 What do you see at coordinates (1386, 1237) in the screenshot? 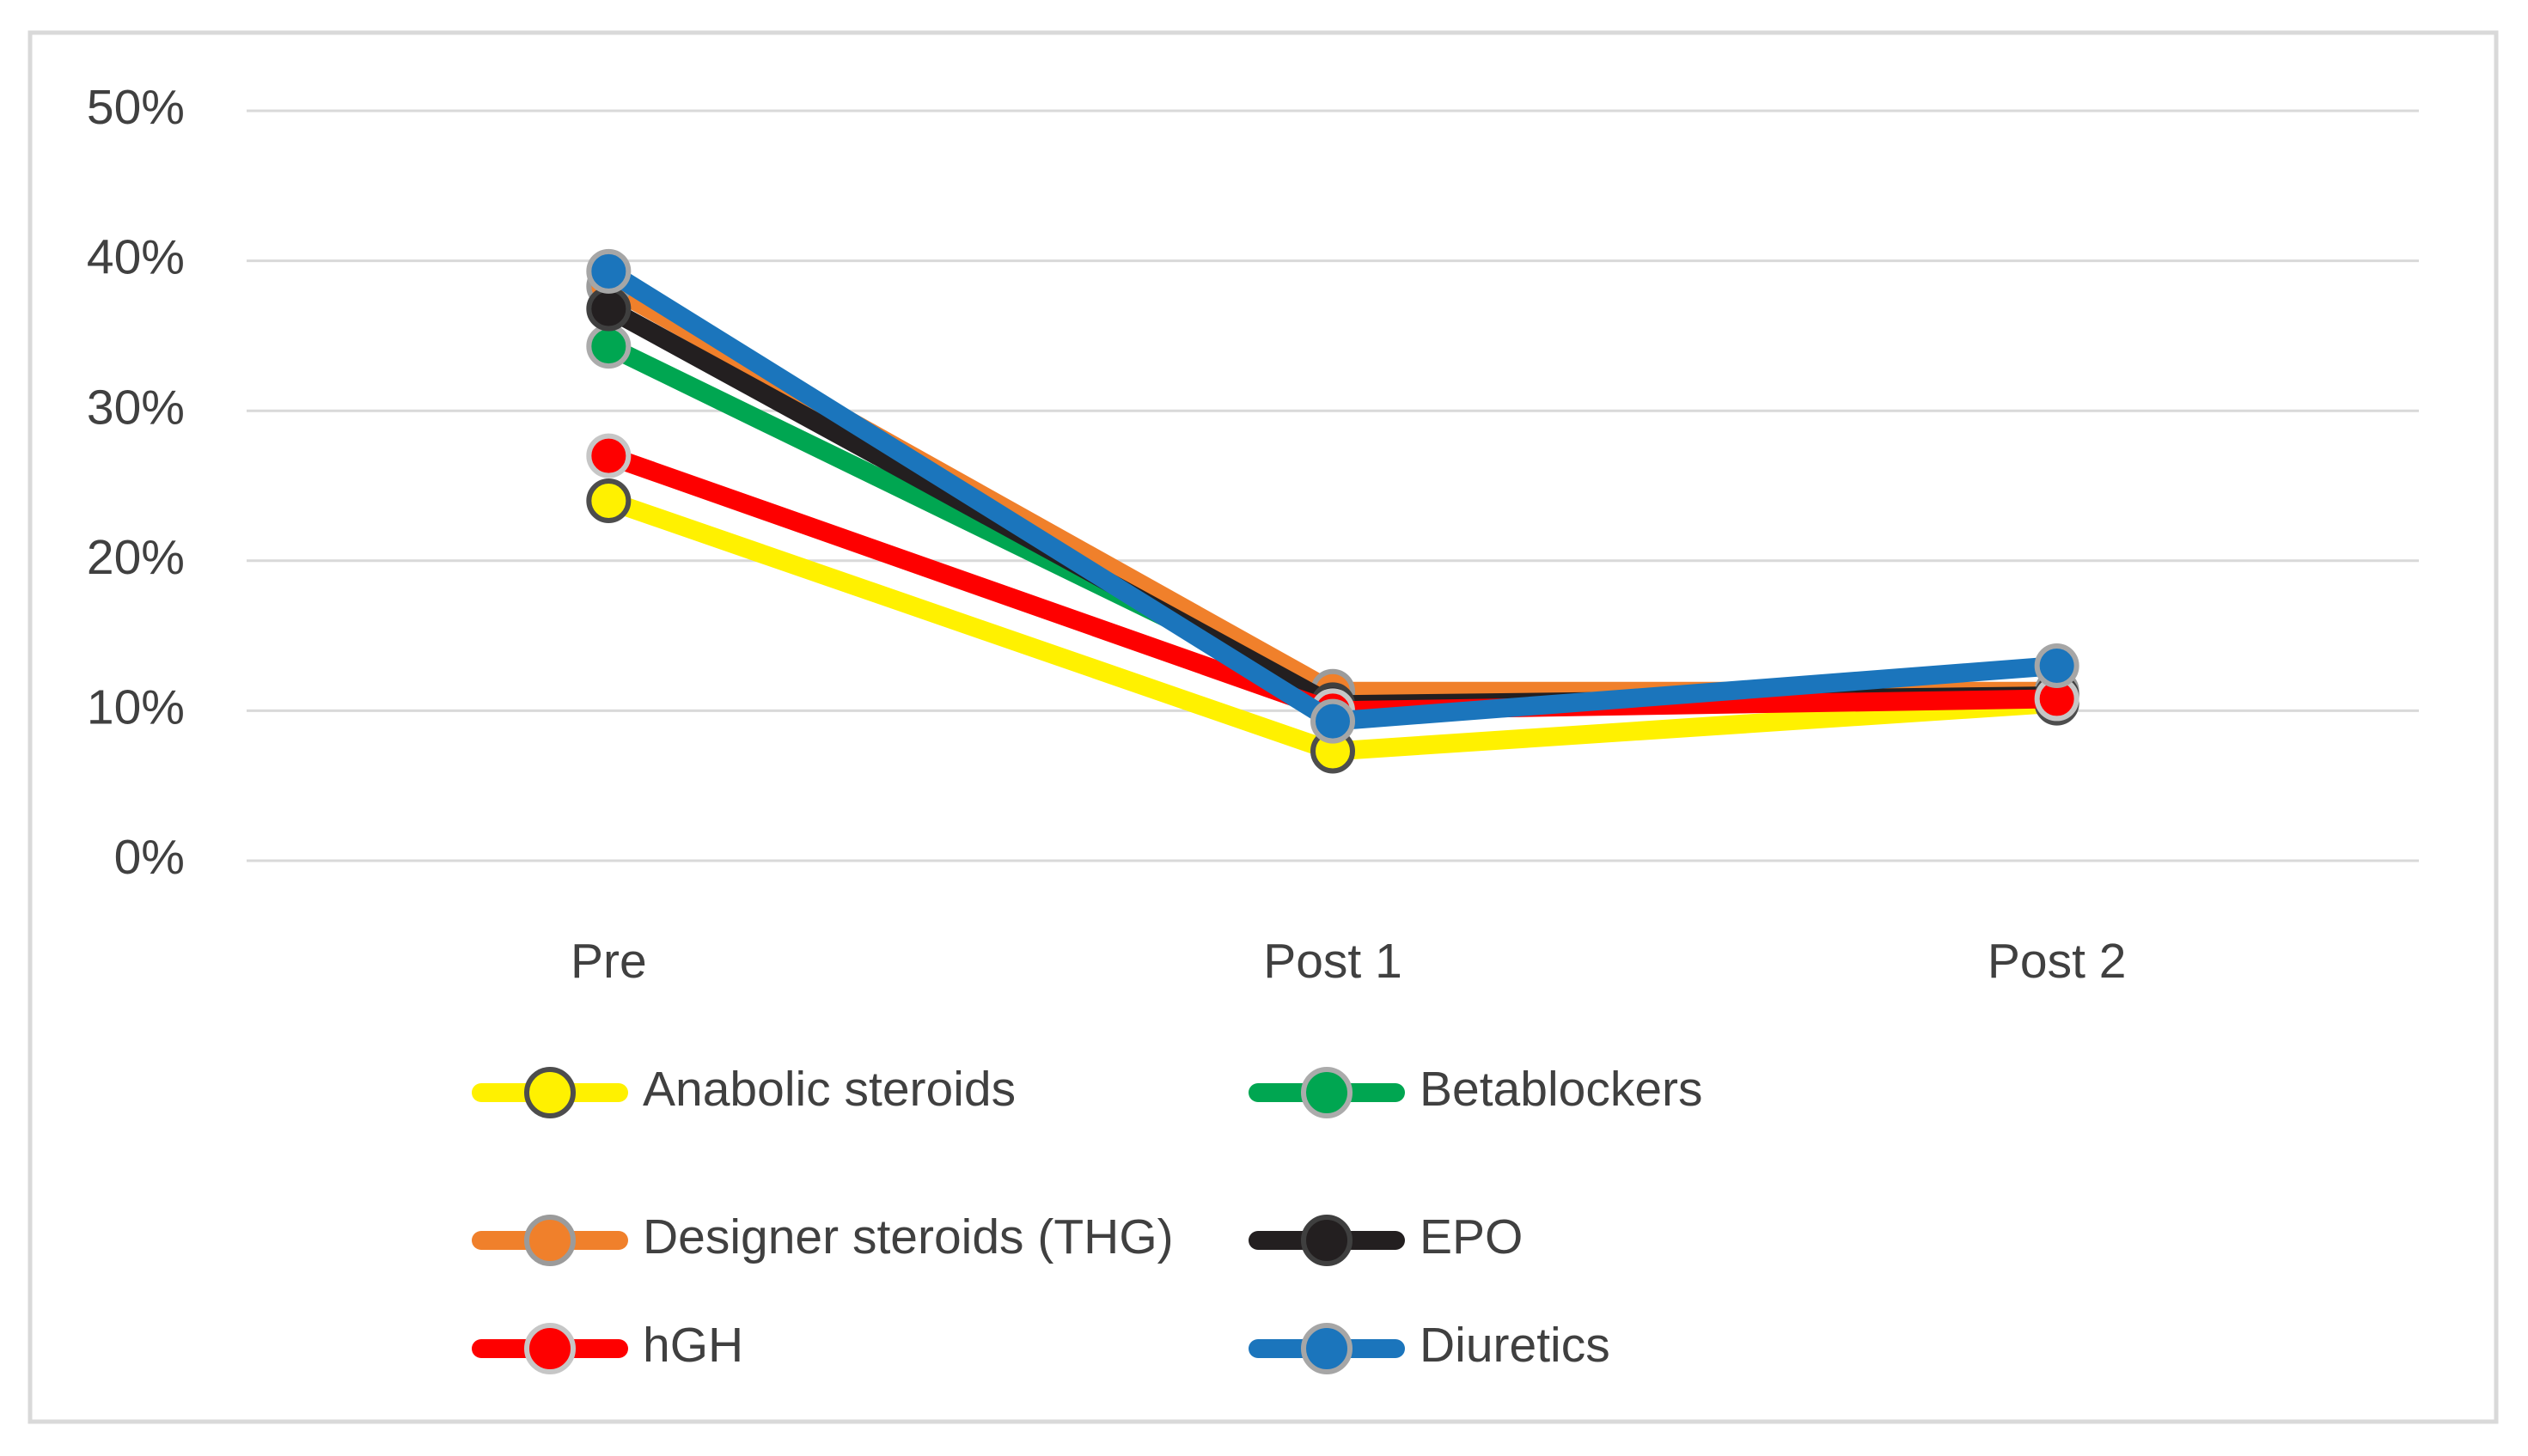
I see `legend-item: EPO` at bounding box center [1386, 1237].